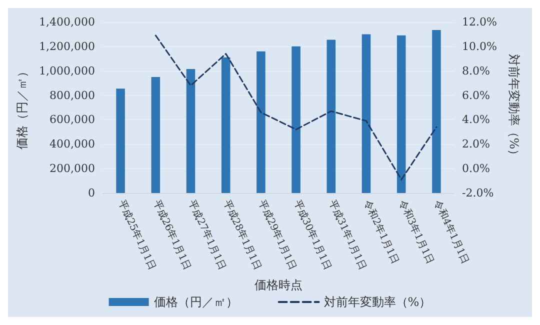  Describe the element at coordinates (479, 46) in the screenshot. I see `y2-tick-label: 10.0%` at that location.